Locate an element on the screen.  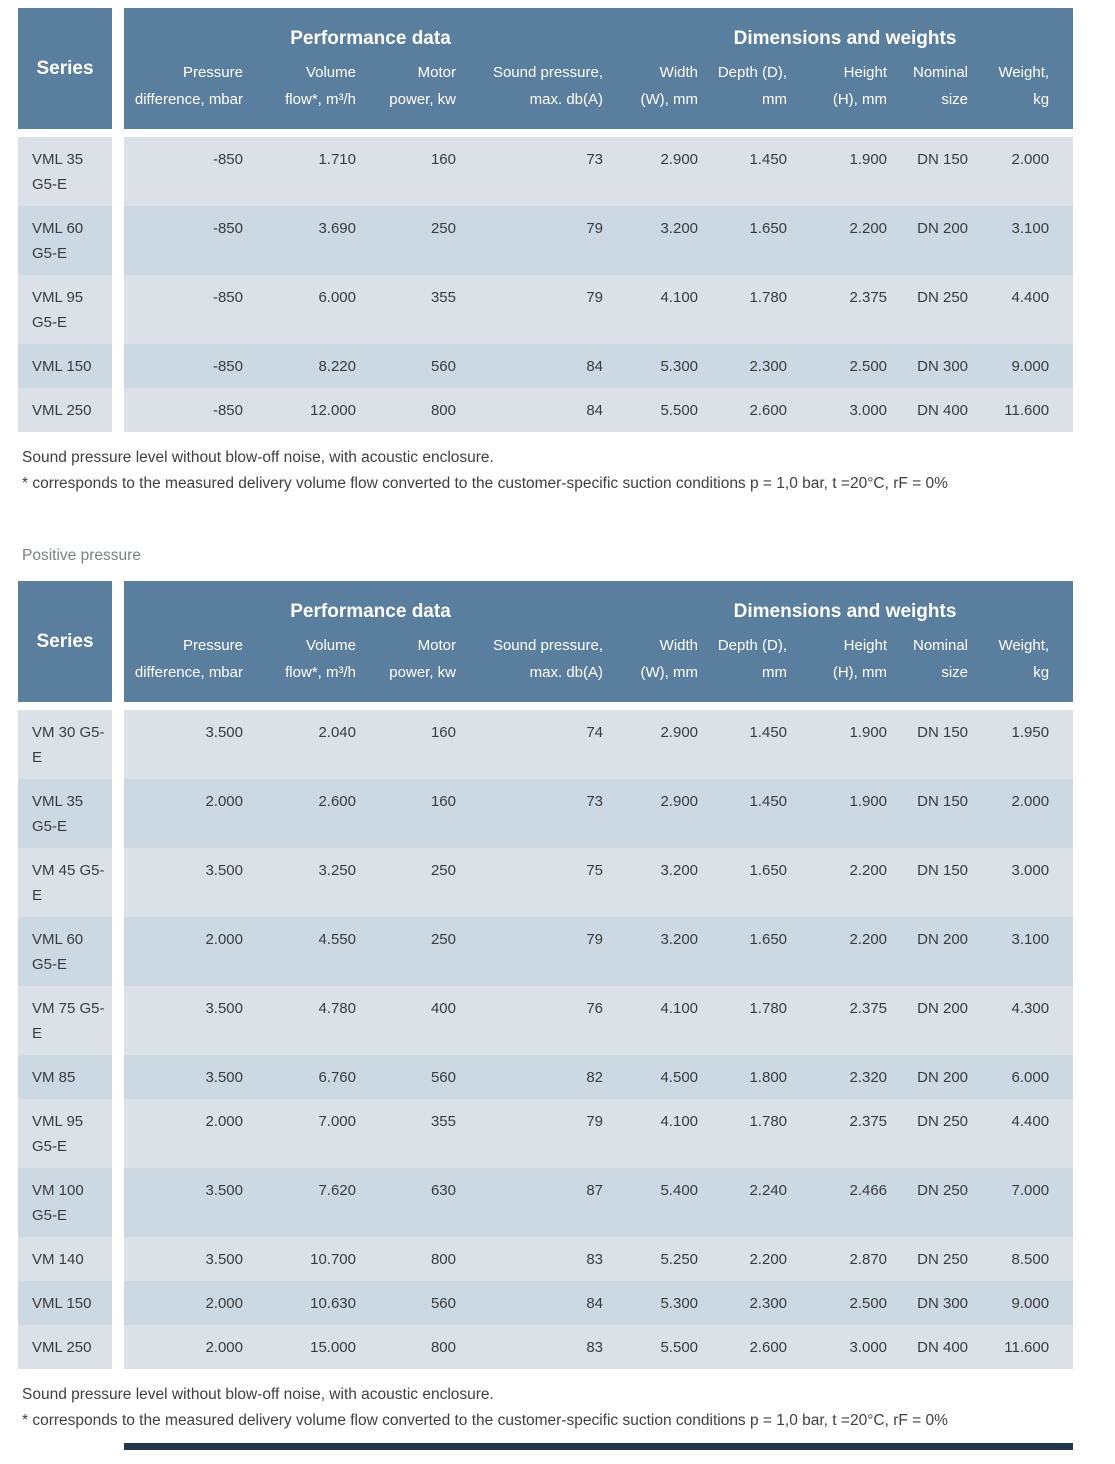
value-cell: 355 is located at coordinates (420, 309).